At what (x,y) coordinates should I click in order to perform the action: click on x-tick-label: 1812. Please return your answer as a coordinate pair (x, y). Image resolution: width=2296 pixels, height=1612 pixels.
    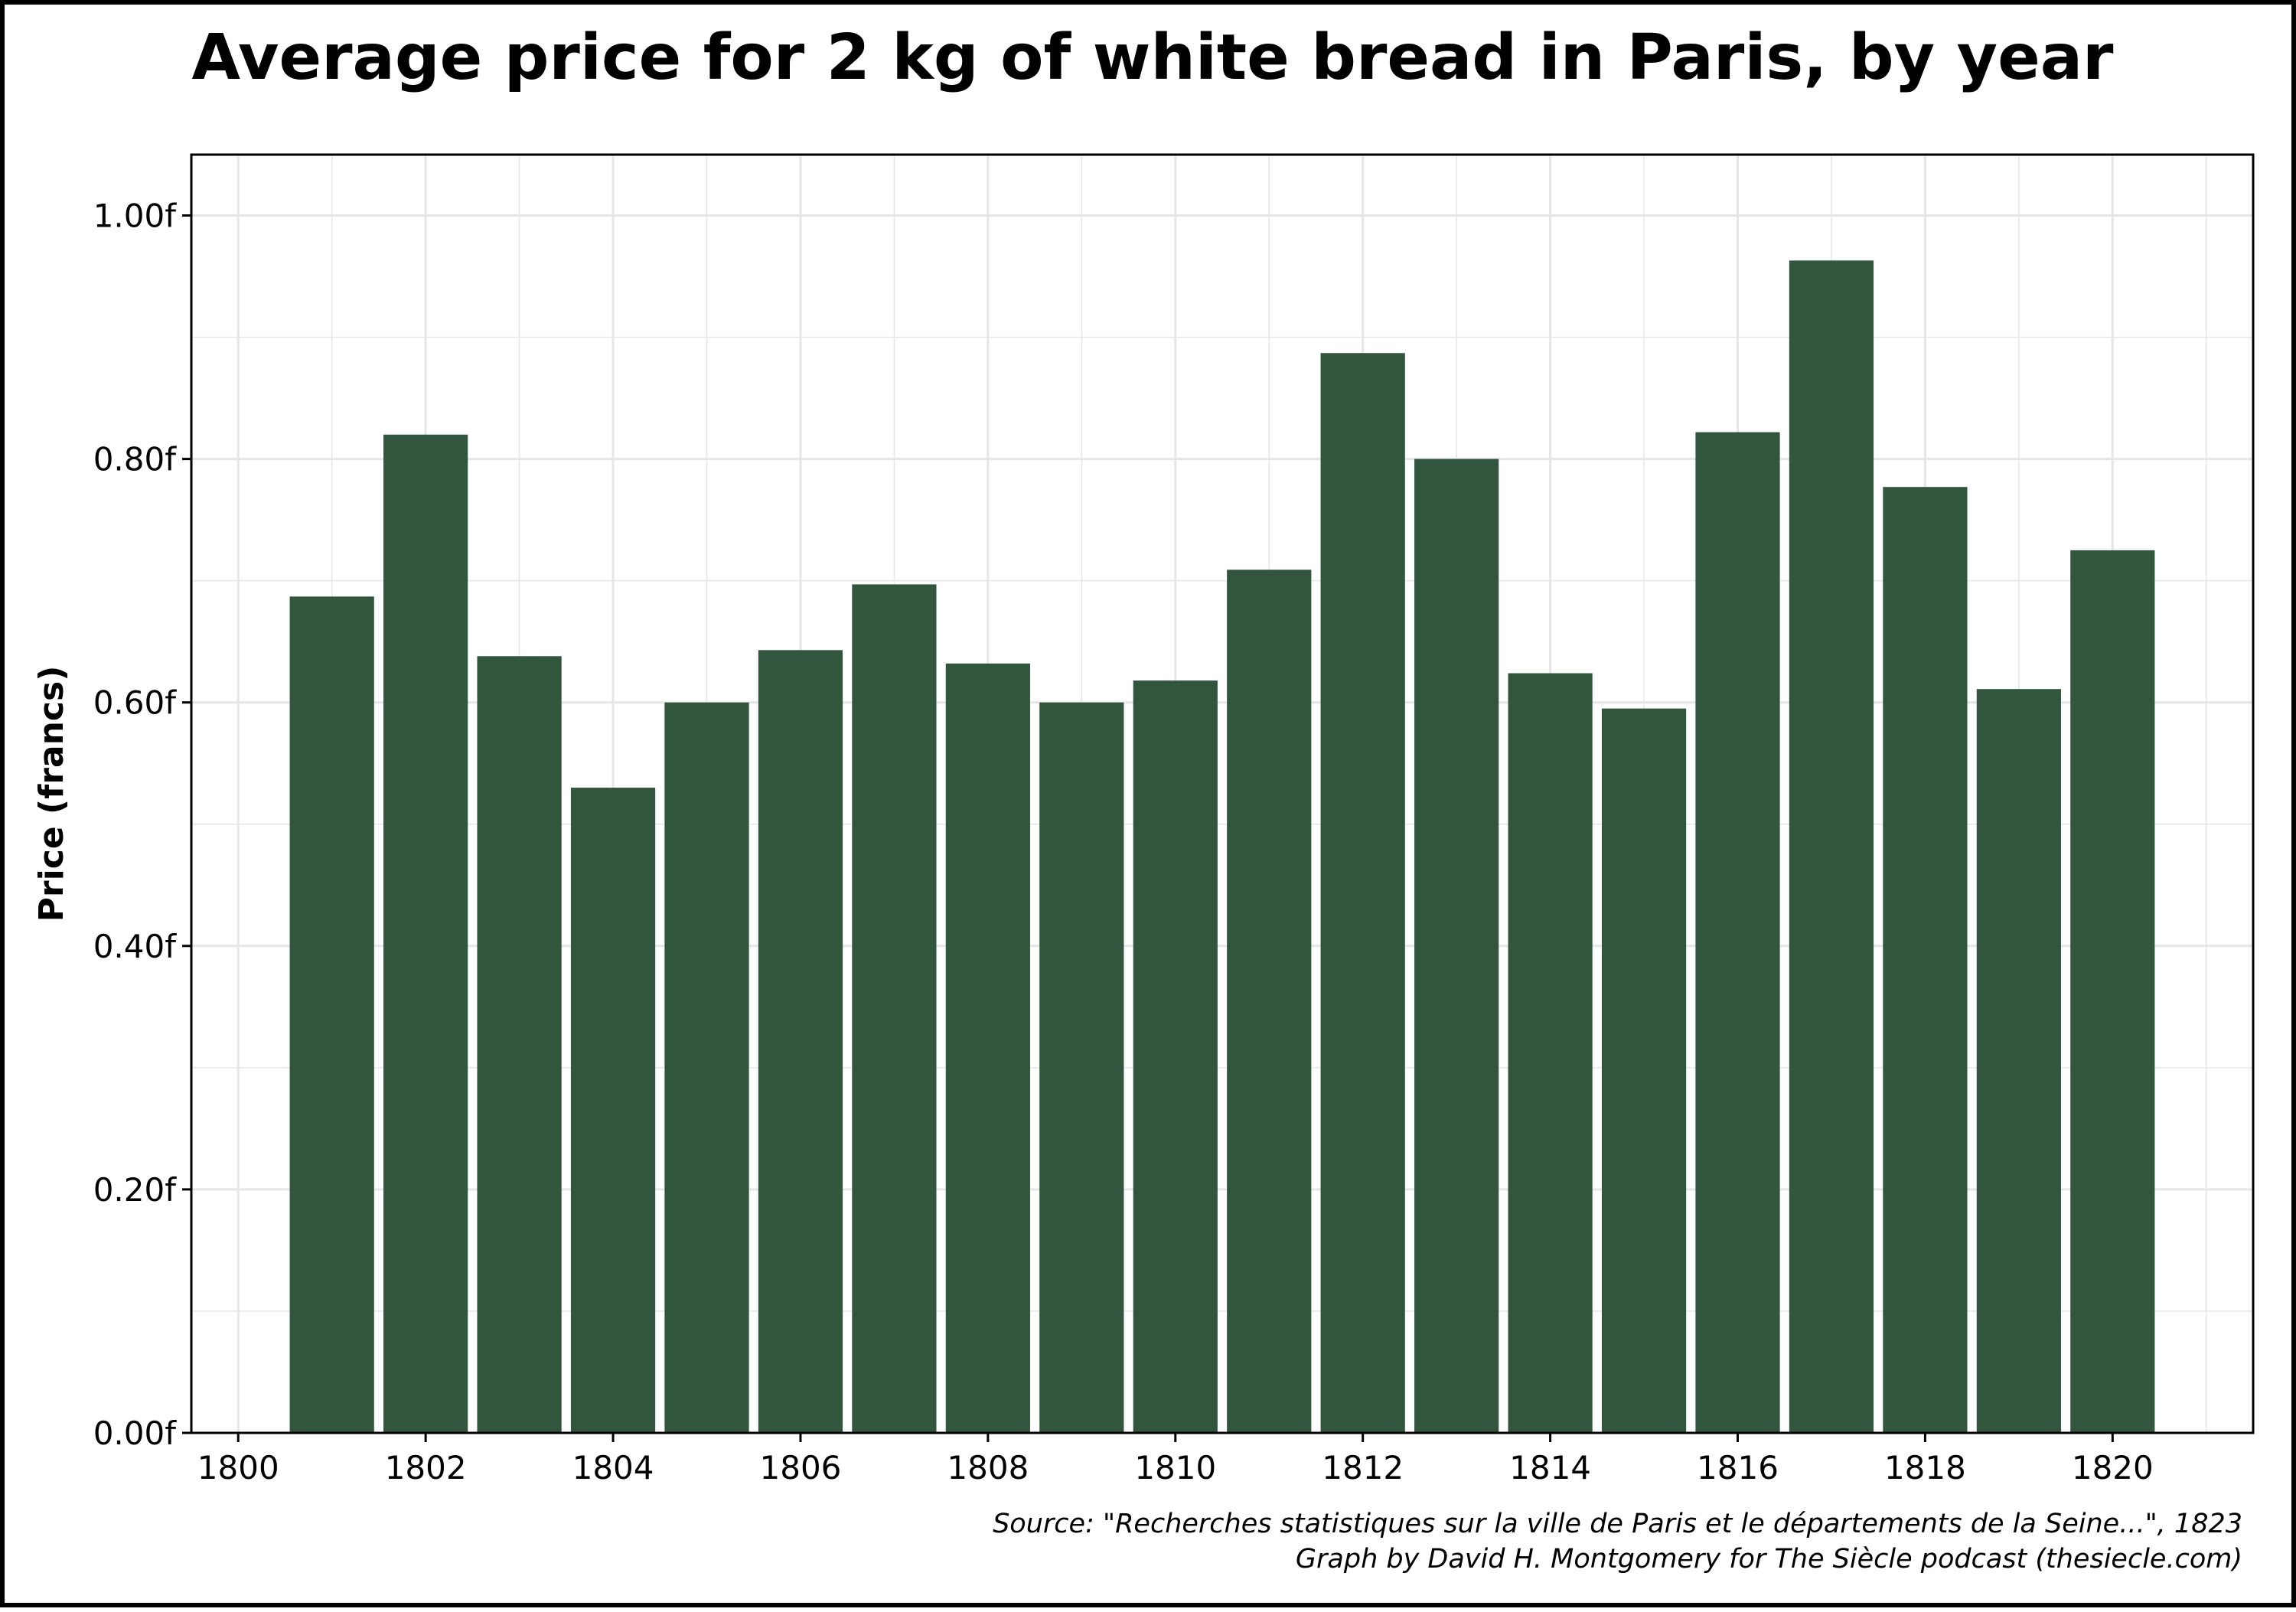
    Looking at the image, I should click on (1363, 1467).